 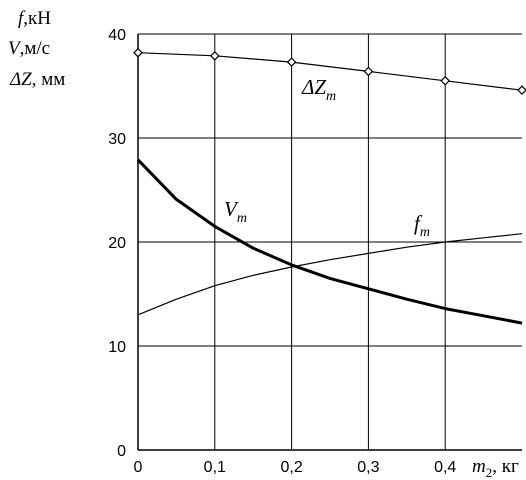 I want to click on series-label-dz: ΔZm, so click(x=318, y=89).